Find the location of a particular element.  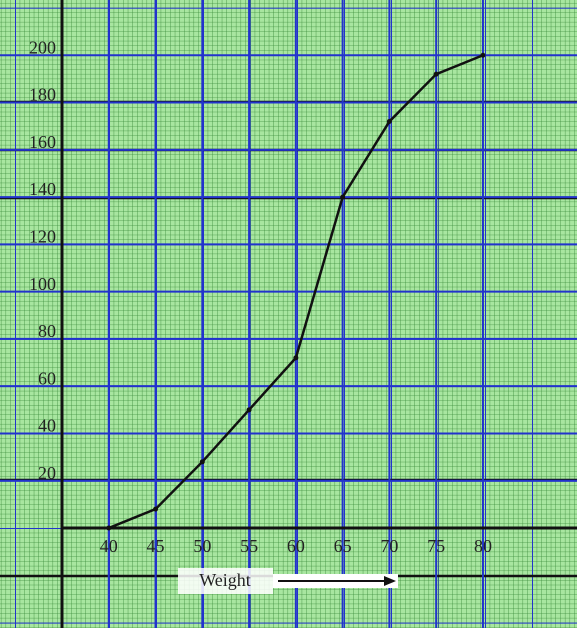

label-bg is located at coordinates (225, 581).